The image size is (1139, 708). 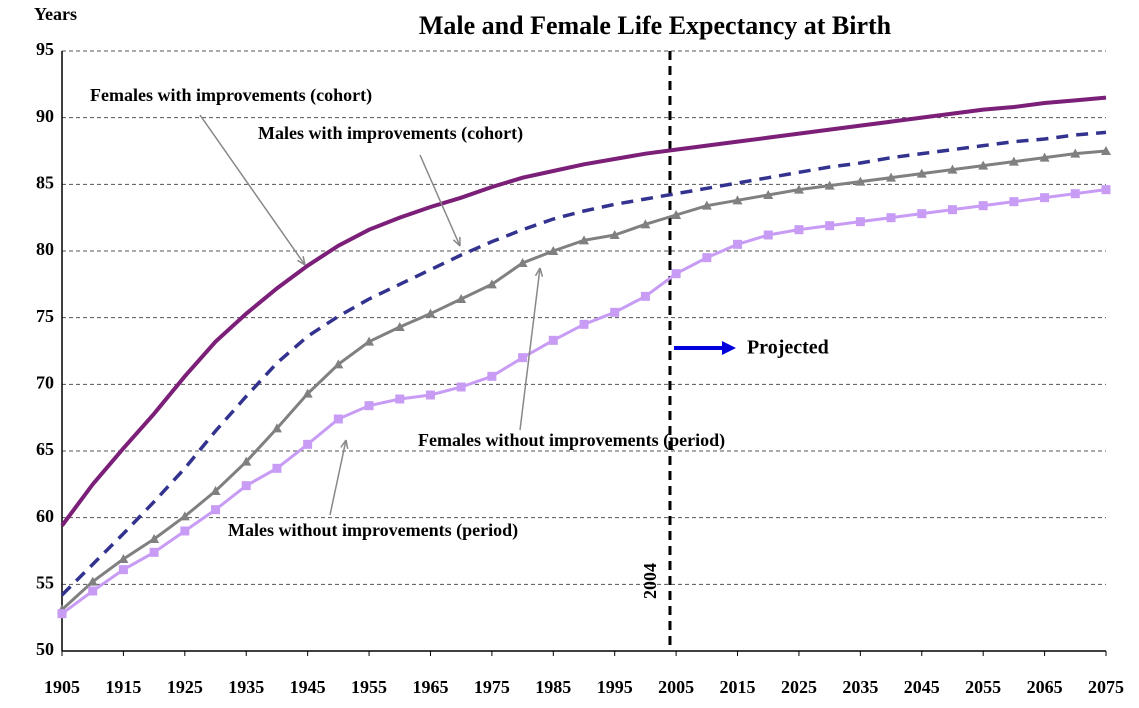 What do you see at coordinates (676, 687) in the screenshot?
I see `x-tick-label: 2005` at bounding box center [676, 687].